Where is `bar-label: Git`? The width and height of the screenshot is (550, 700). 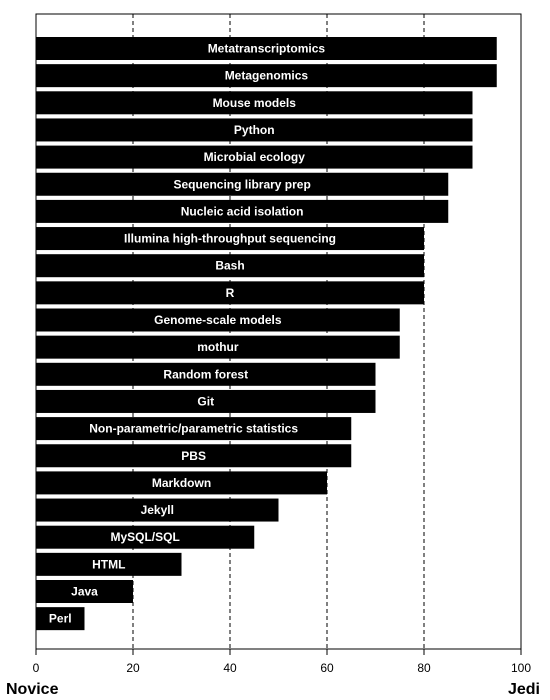 bar-label: Git is located at coordinates (205, 401).